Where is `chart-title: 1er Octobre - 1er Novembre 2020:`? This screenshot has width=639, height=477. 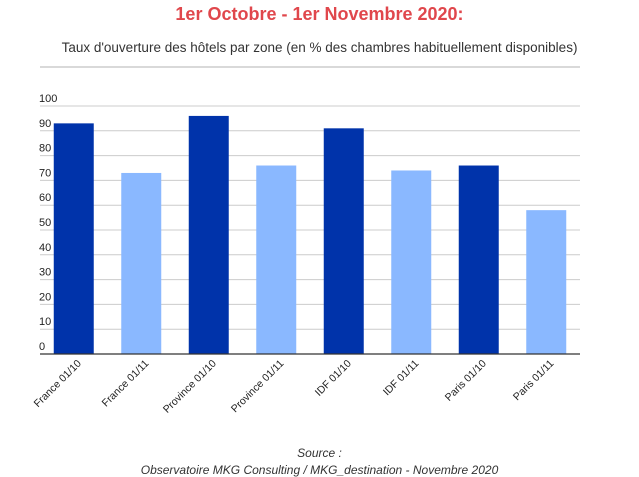 chart-title: 1er Octobre - 1er Novembre 2020: is located at coordinates (319, 14).